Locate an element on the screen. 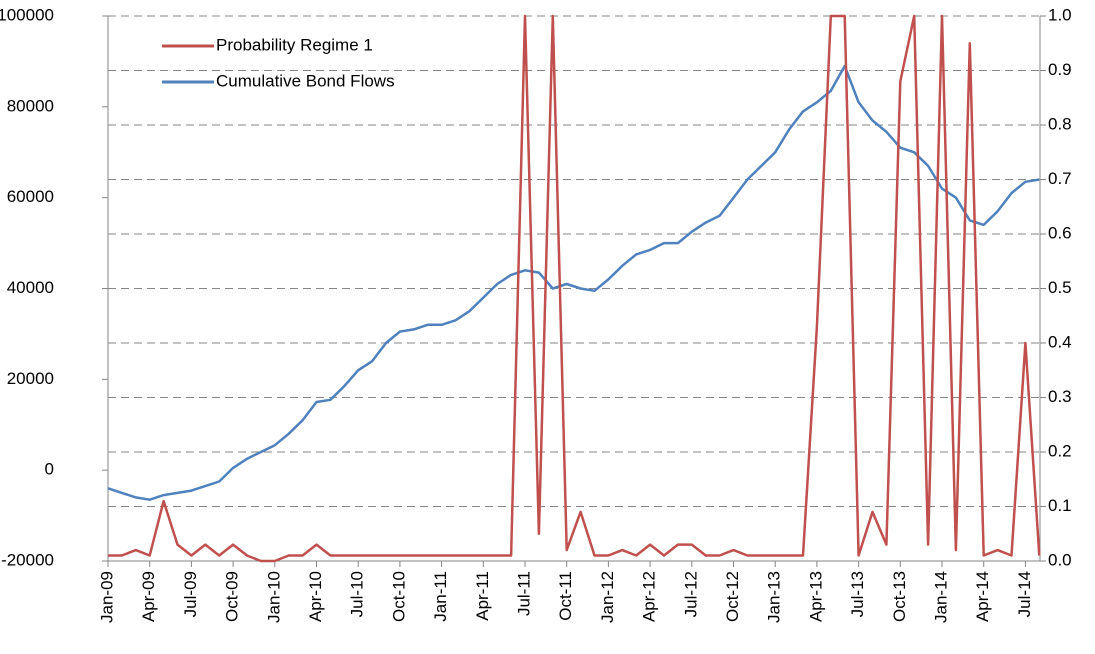 This screenshot has height=654, width=1095. x-tick-label: Jan-09 is located at coordinates (106, 597).